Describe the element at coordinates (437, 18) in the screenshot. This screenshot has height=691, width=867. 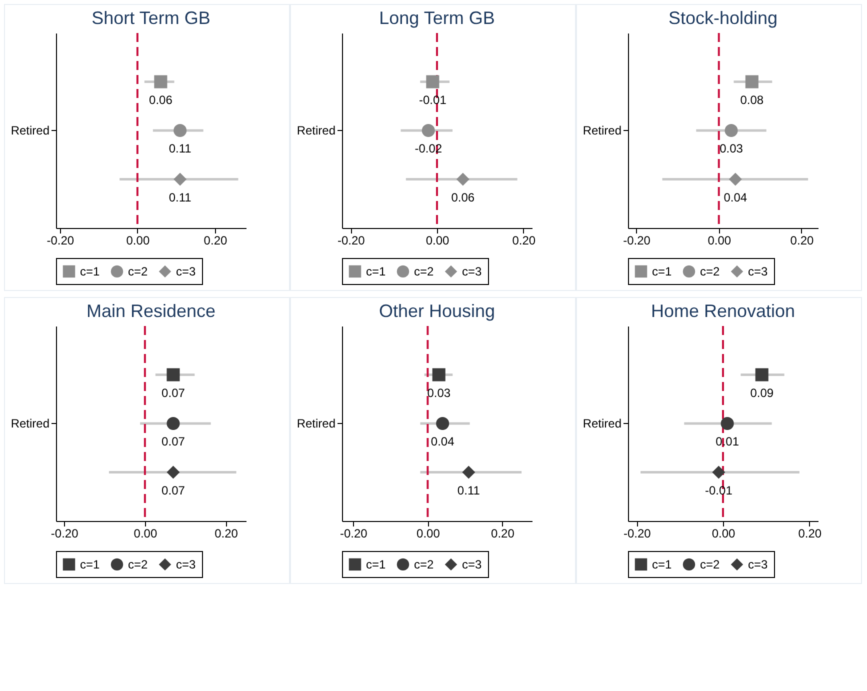
I see `chart-title: Long Term GB` at that location.